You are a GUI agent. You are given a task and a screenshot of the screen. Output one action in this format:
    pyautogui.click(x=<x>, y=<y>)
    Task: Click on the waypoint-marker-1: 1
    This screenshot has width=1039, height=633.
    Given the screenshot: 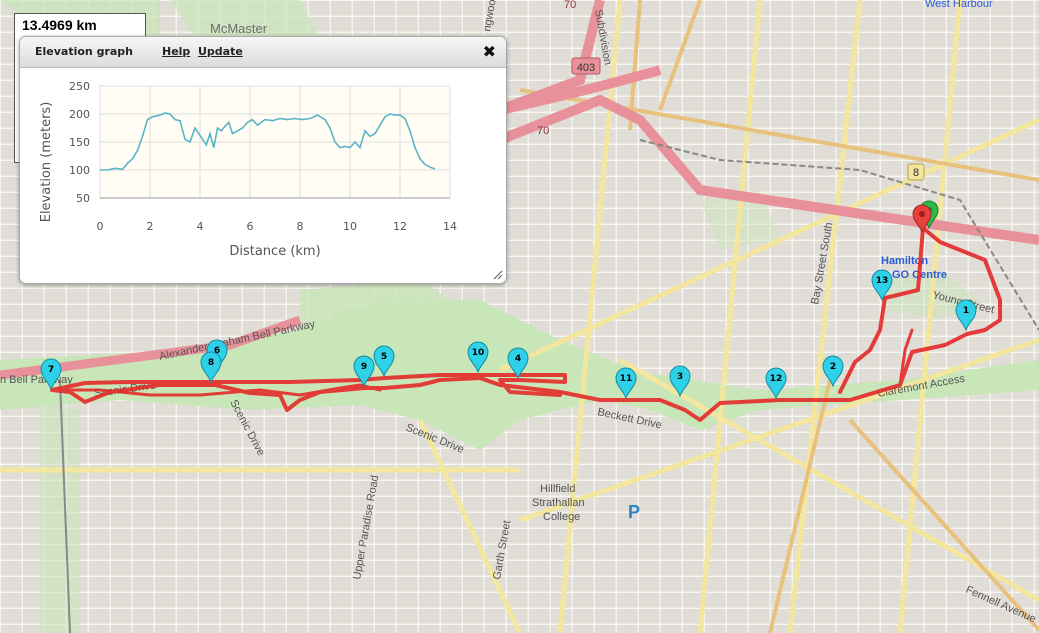 What is the action you would take?
    pyautogui.click(x=966, y=315)
    